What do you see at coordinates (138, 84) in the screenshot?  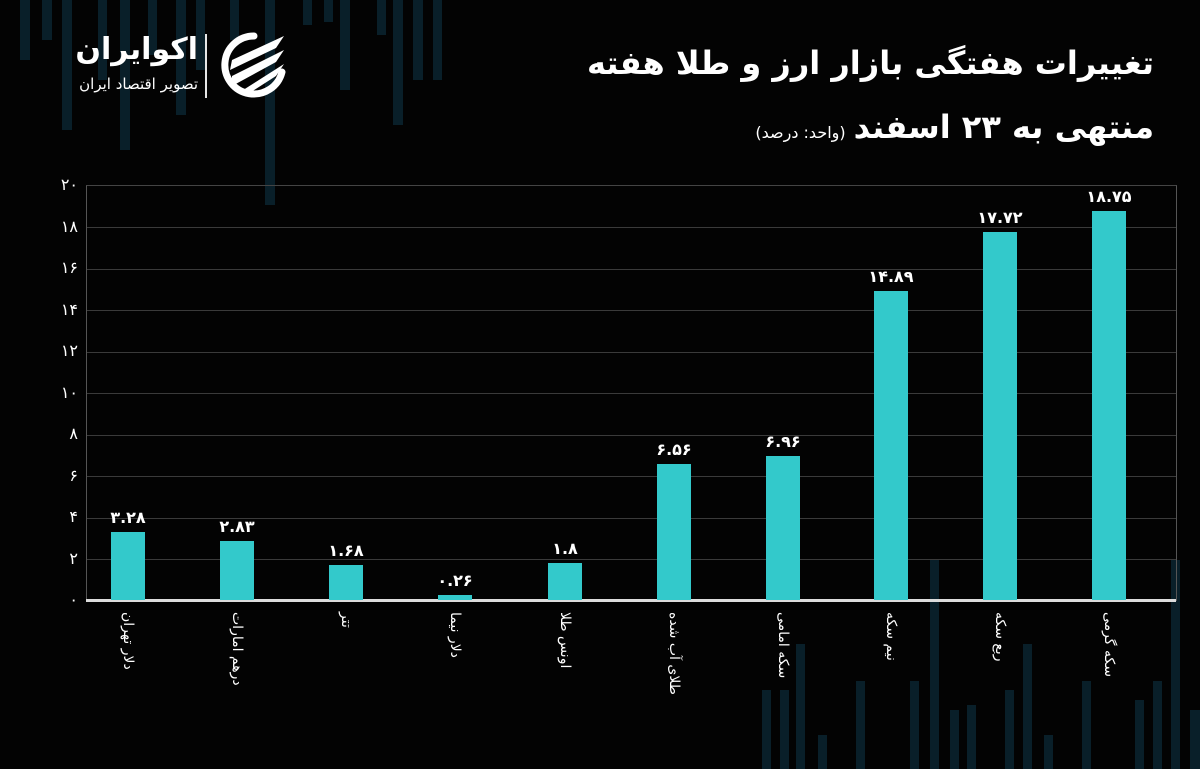 I see `brand-tagline: تصویر اقتصاد ایران` at bounding box center [138, 84].